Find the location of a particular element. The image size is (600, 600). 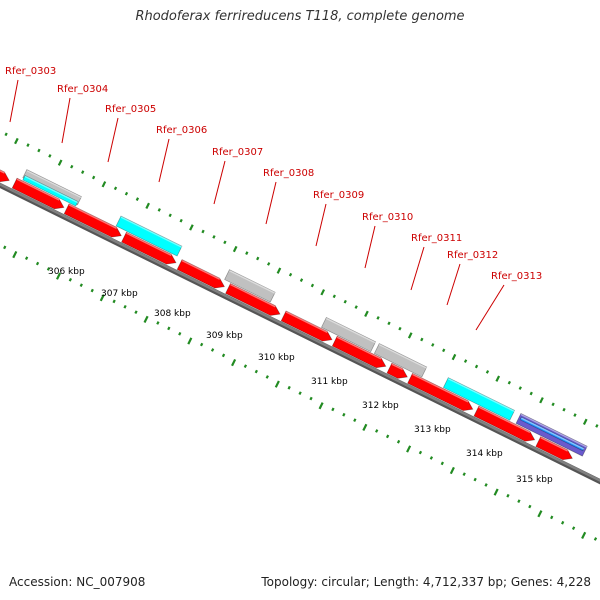

gene-label: Rfer_0311 is located at coordinates (436, 238).